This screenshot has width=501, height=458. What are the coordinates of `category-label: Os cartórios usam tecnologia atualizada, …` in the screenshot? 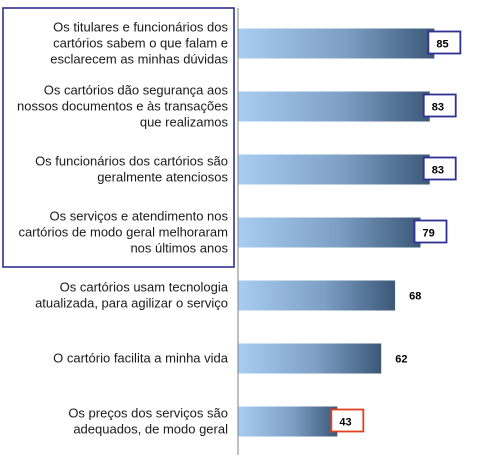 It's located at (132, 295).